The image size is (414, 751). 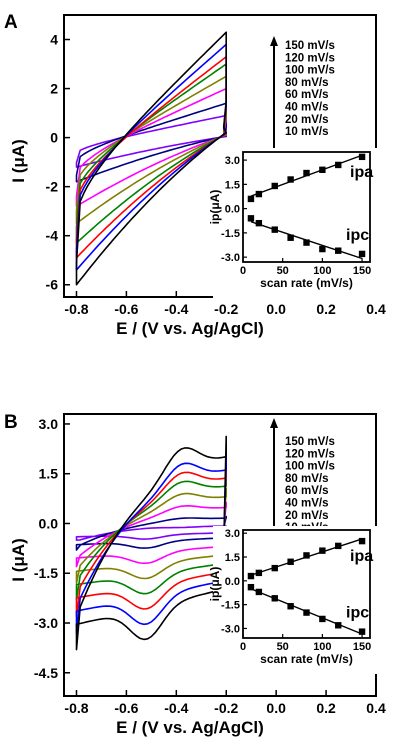 What do you see at coordinates (54, 138) in the screenshot?
I see `y-tick-label: 0` at bounding box center [54, 138].